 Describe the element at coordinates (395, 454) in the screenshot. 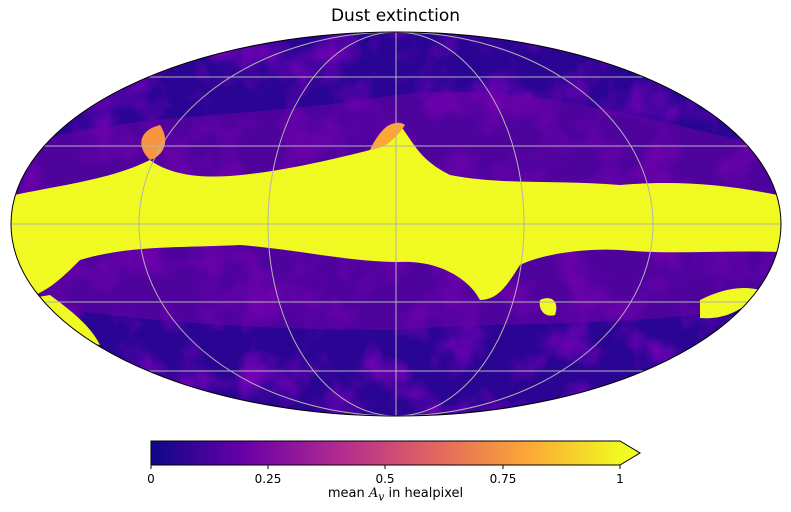

I see `colorbar` at that location.